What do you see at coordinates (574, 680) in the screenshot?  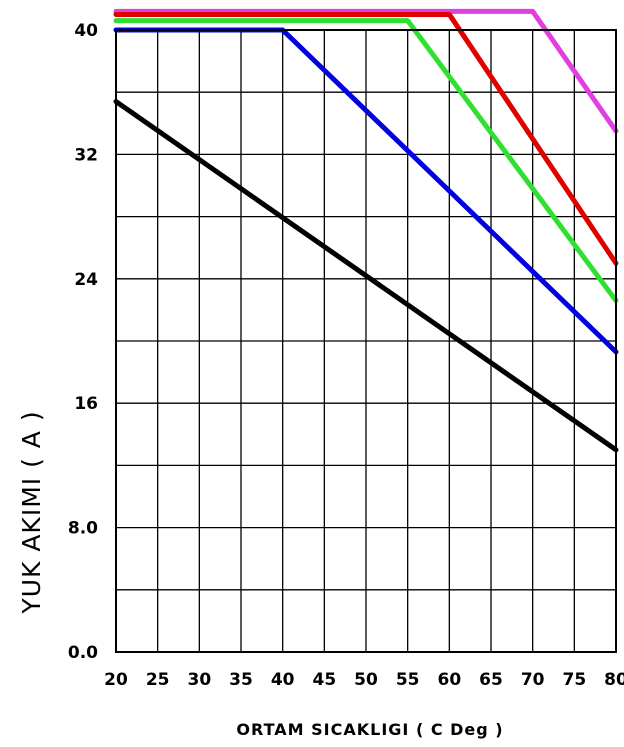 I see `x-tick-label: 75` at bounding box center [574, 680].